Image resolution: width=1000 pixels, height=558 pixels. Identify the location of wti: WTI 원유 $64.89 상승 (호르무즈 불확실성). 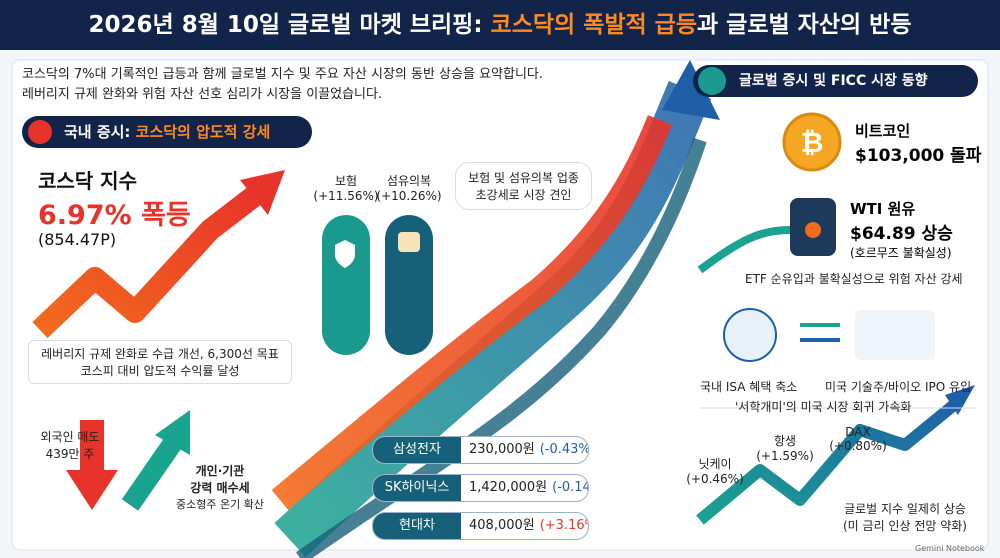
(901, 229).